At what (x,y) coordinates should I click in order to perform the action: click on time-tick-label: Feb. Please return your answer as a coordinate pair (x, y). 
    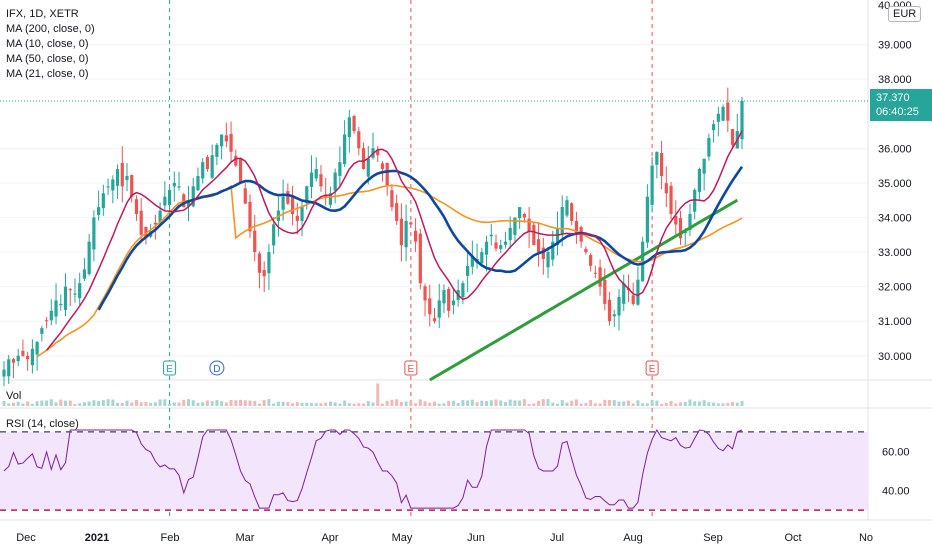
    Looking at the image, I should click on (170, 538).